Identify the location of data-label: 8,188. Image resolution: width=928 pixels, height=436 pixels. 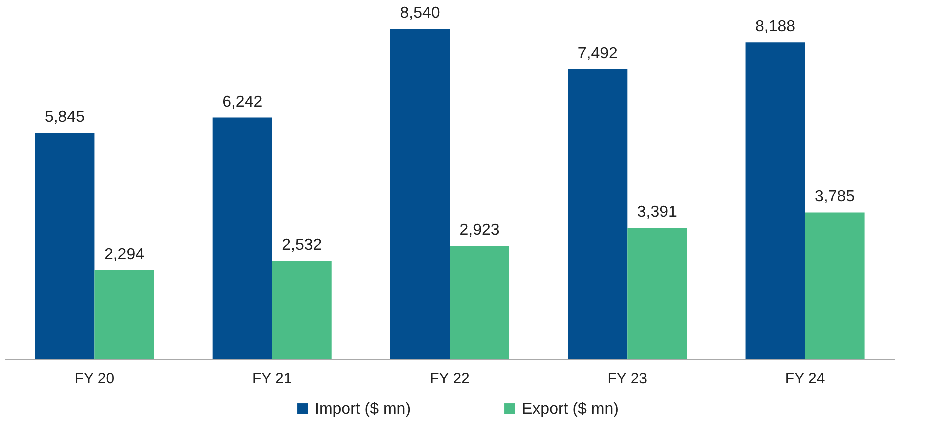
(776, 27).